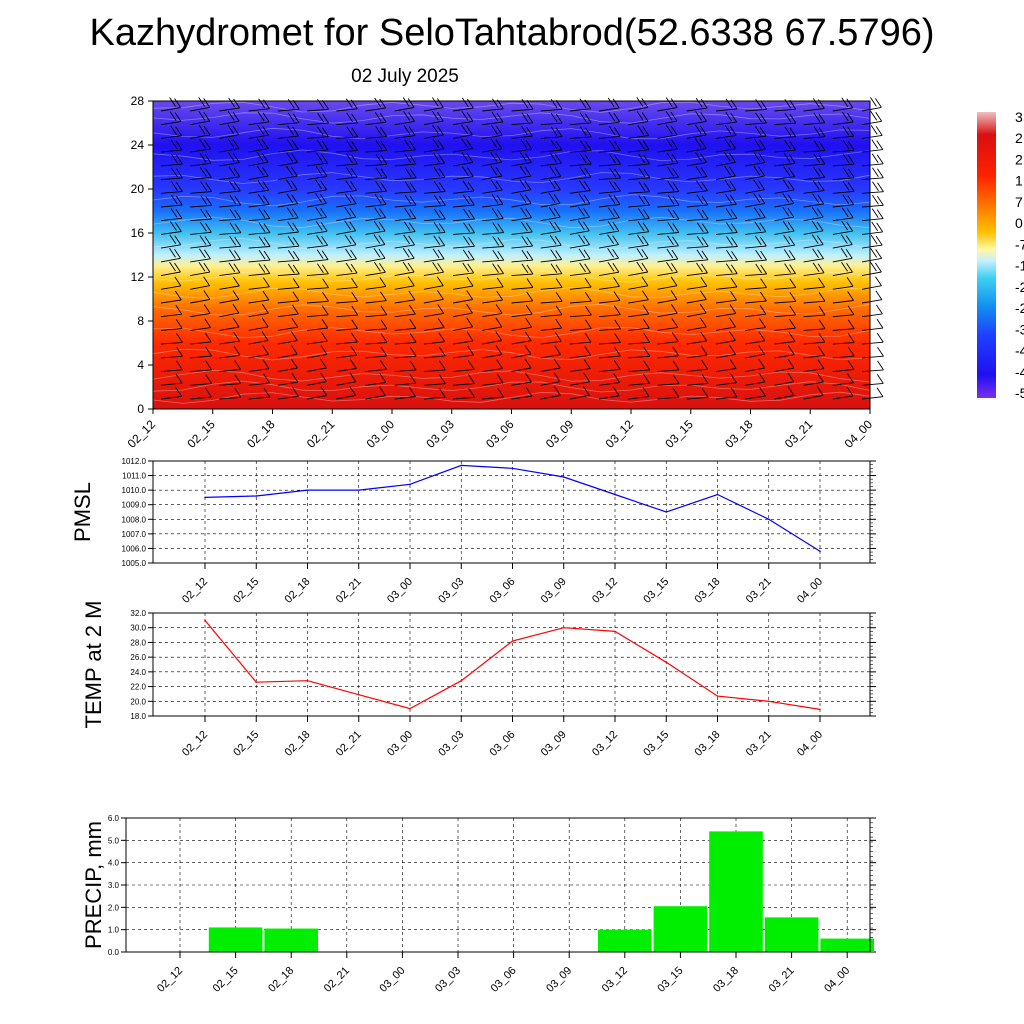 The width and height of the screenshot is (1024, 1024). I want to click on xtick-label: 03_18, so click(726, 980).